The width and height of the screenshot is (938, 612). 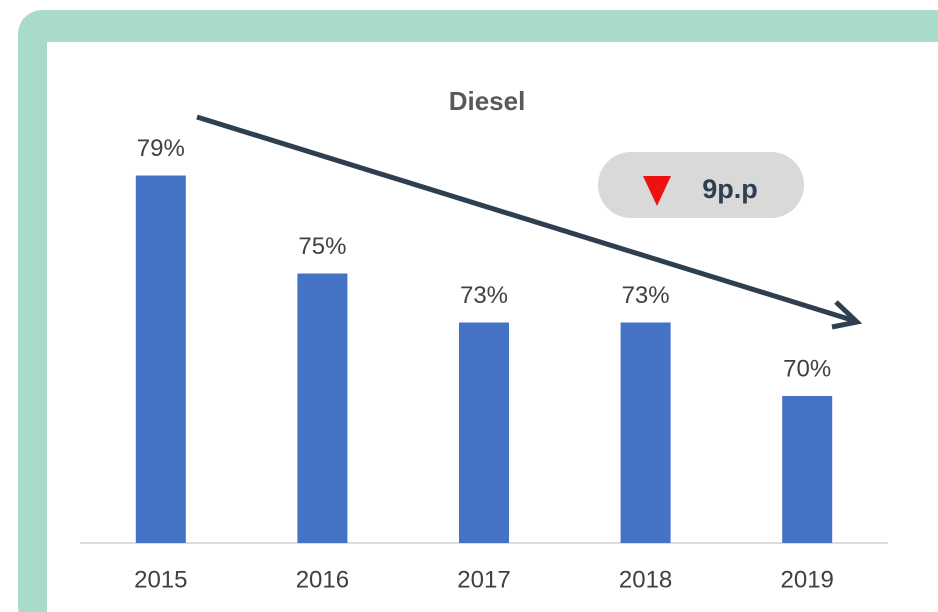 I want to click on x-tick-label: 2015, so click(x=160, y=579).